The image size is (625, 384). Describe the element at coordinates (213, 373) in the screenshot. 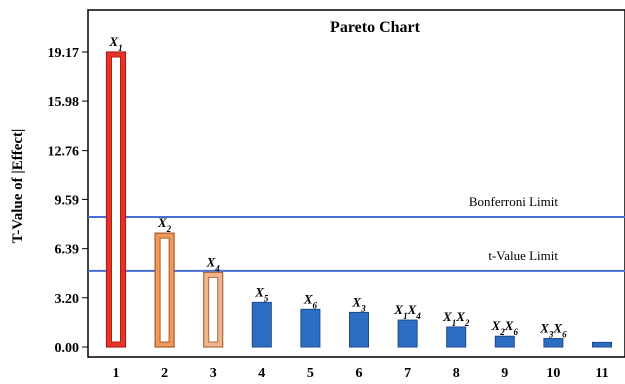

I see `x-tick-label: 3` at that location.